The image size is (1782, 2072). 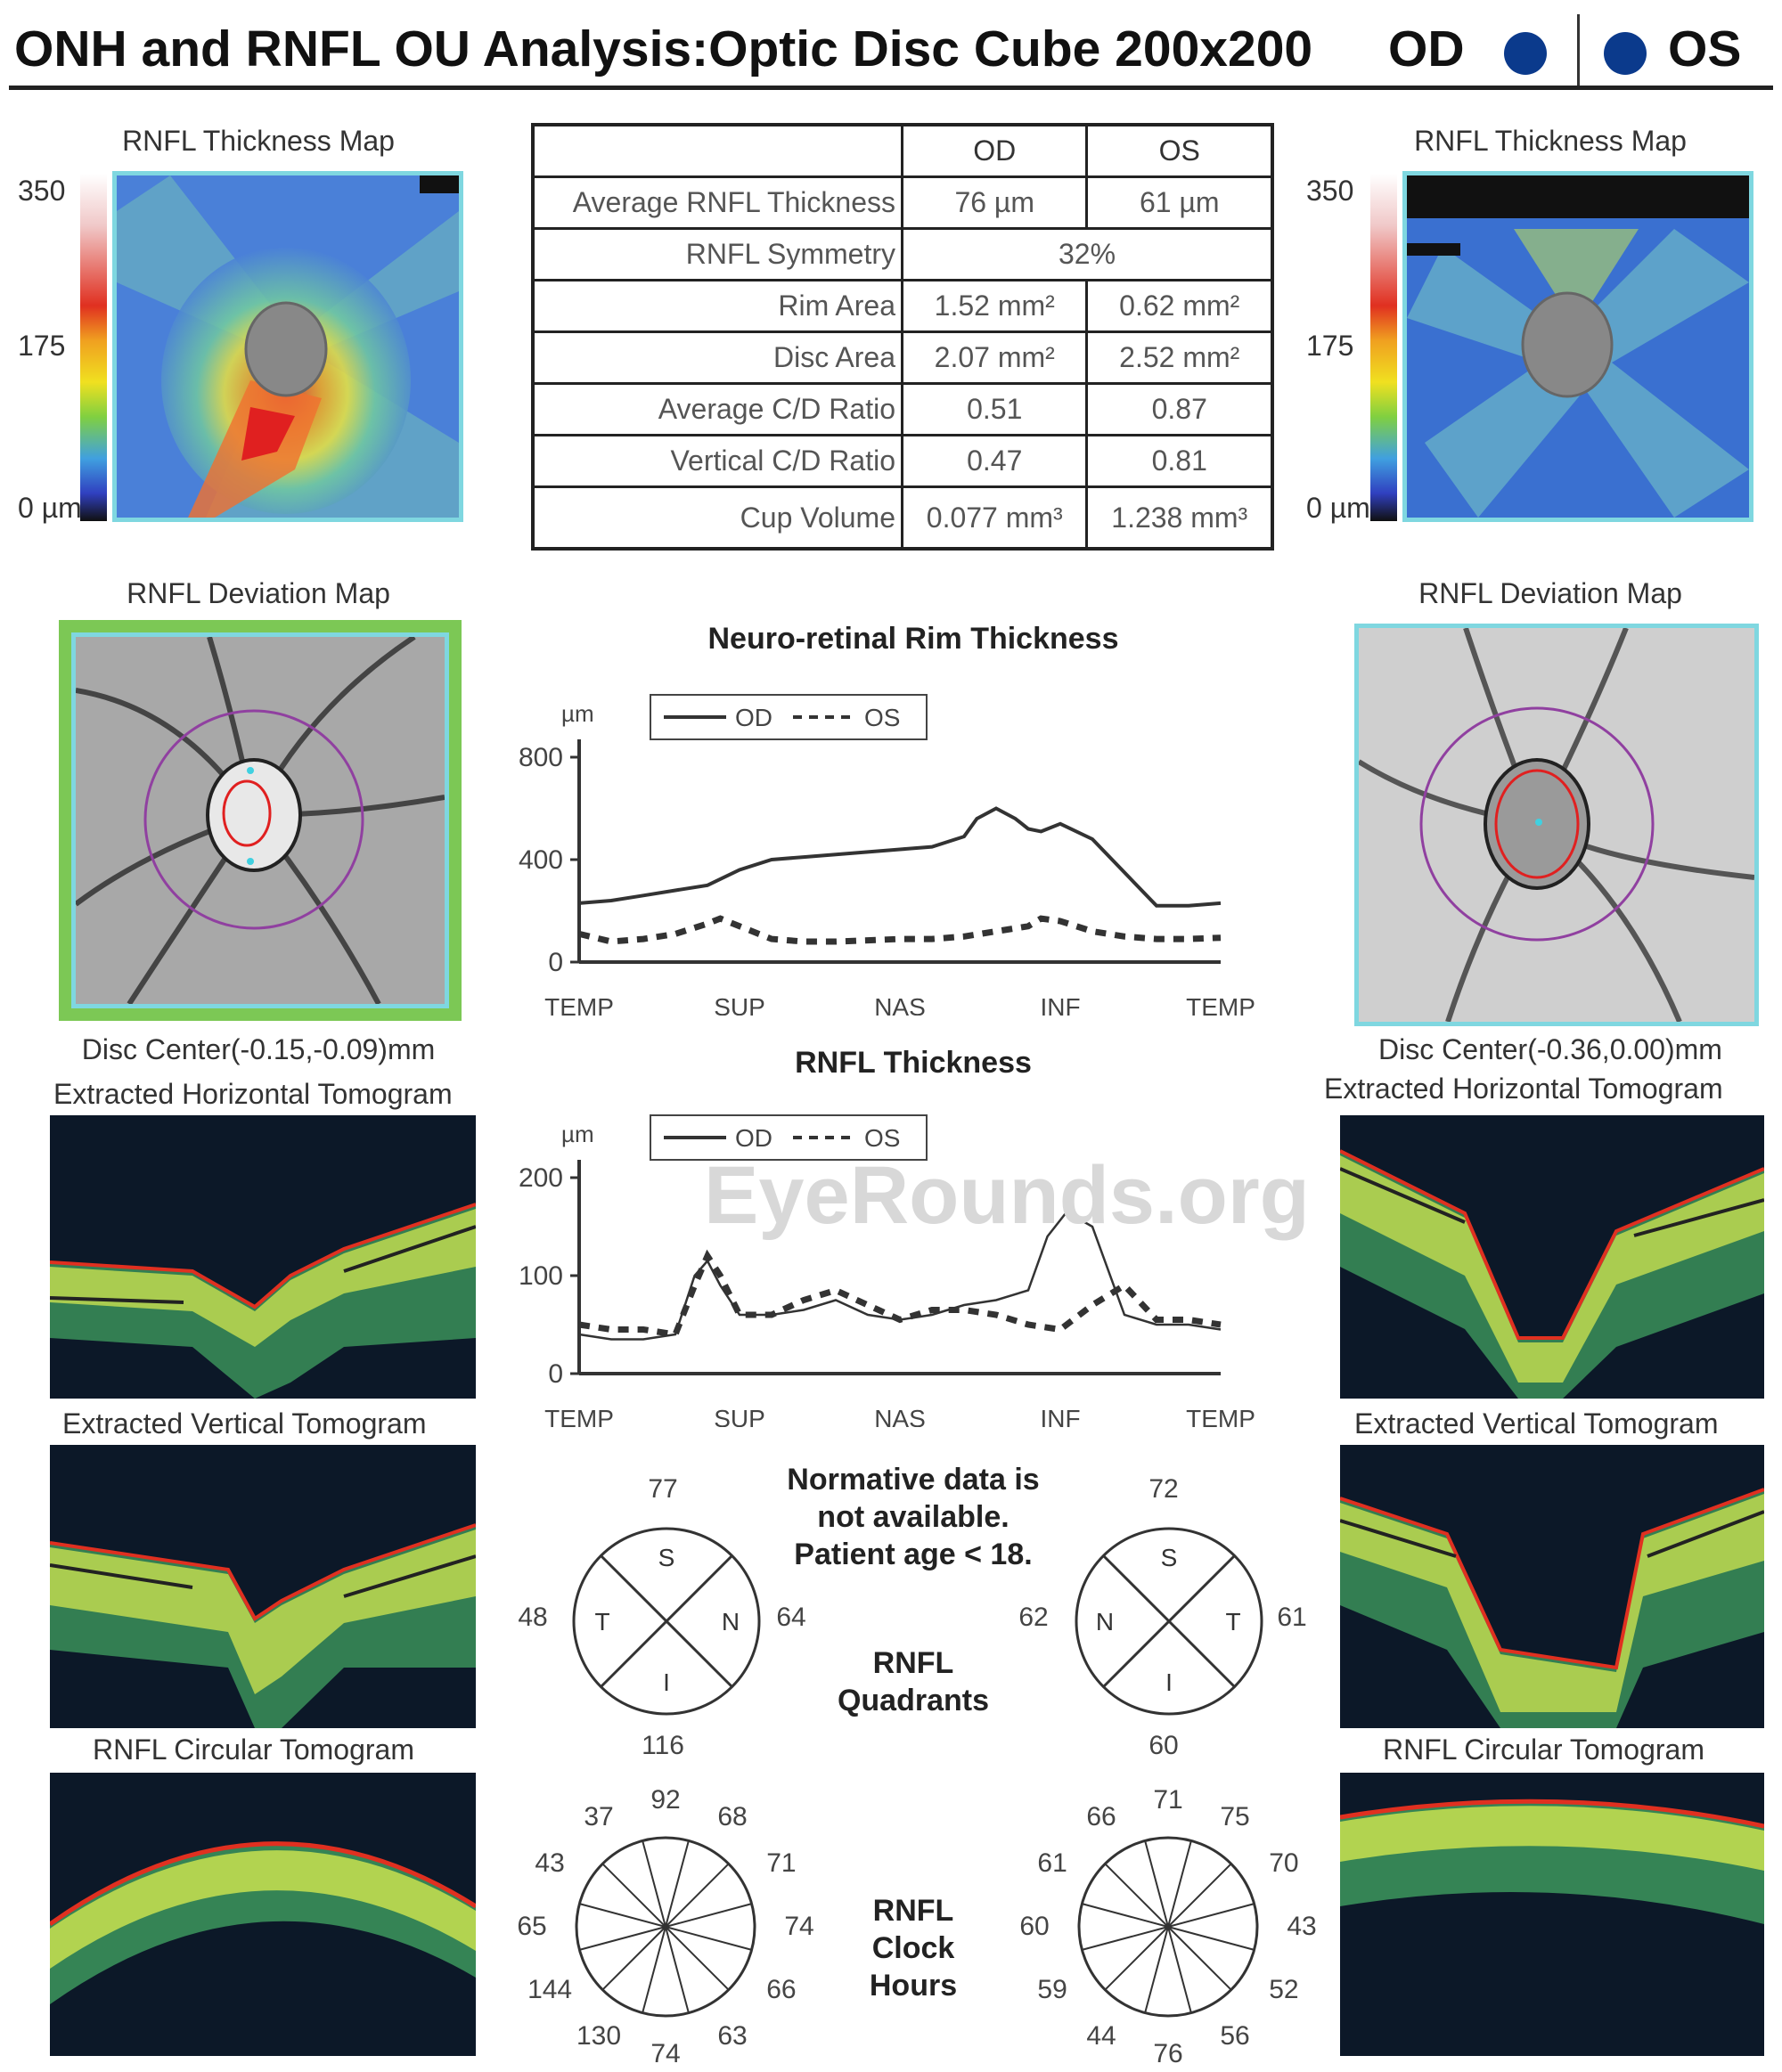 What do you see at coordinates (1169, 1621) in the screenshot?
I see `os-quadrant-diagram: S I N T` at bounding box center [1169, 1621].